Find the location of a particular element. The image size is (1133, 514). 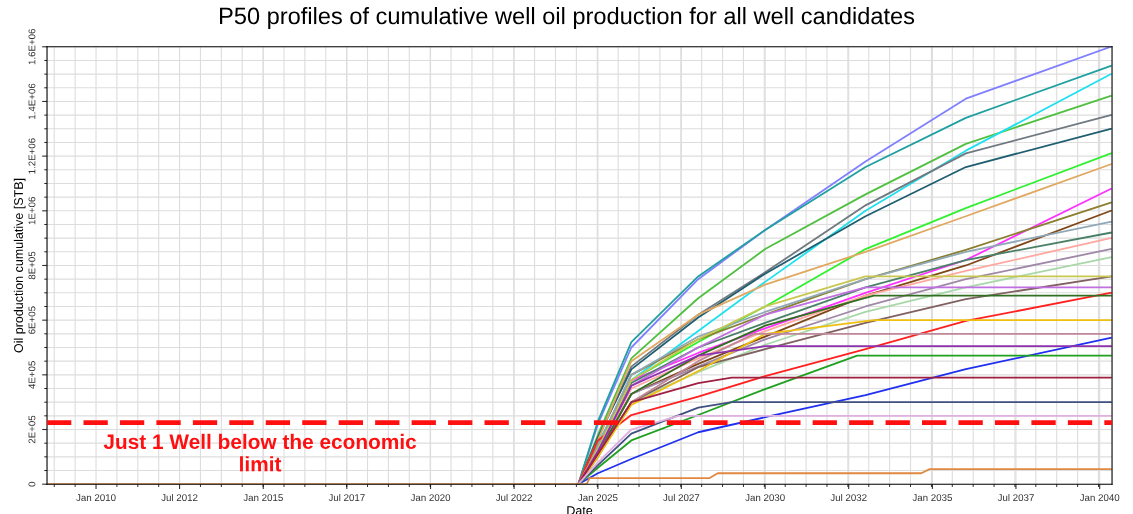

y-tick-label: 1E+06 is located at coordinates (32, 211).